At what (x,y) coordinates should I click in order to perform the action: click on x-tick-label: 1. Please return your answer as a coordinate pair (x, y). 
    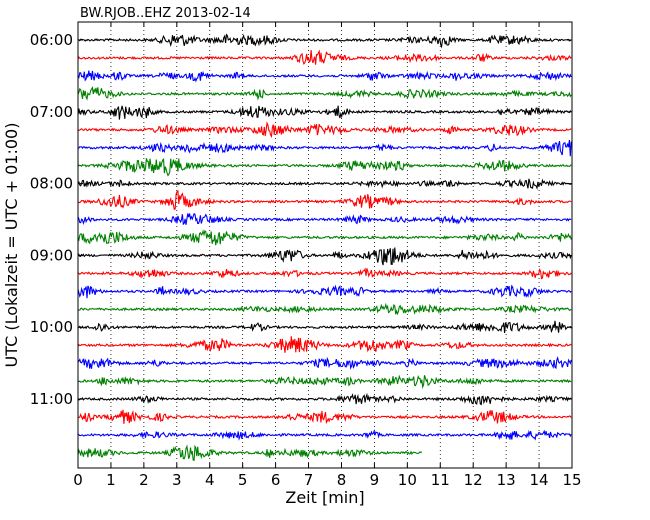
    Looking at the image, I should click on (111, 480).